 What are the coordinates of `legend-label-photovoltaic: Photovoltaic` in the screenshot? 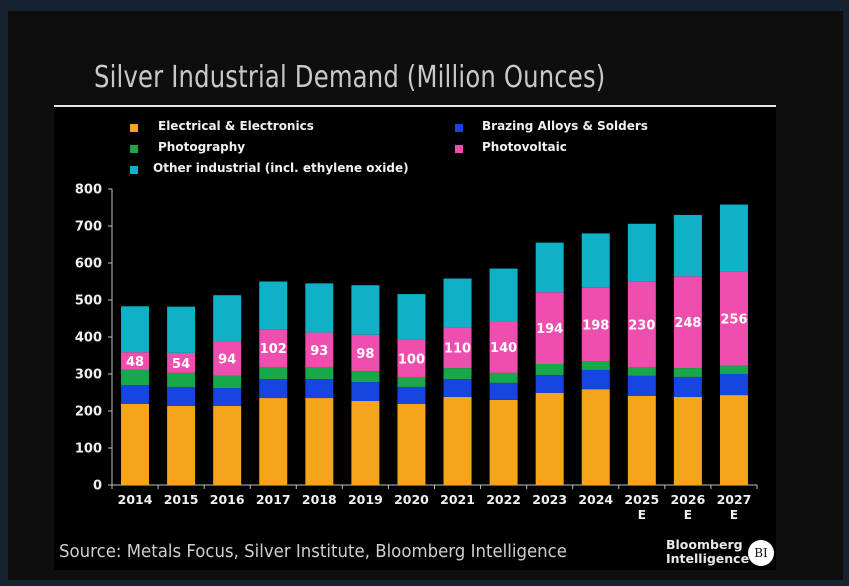 It's located at (524, 147).